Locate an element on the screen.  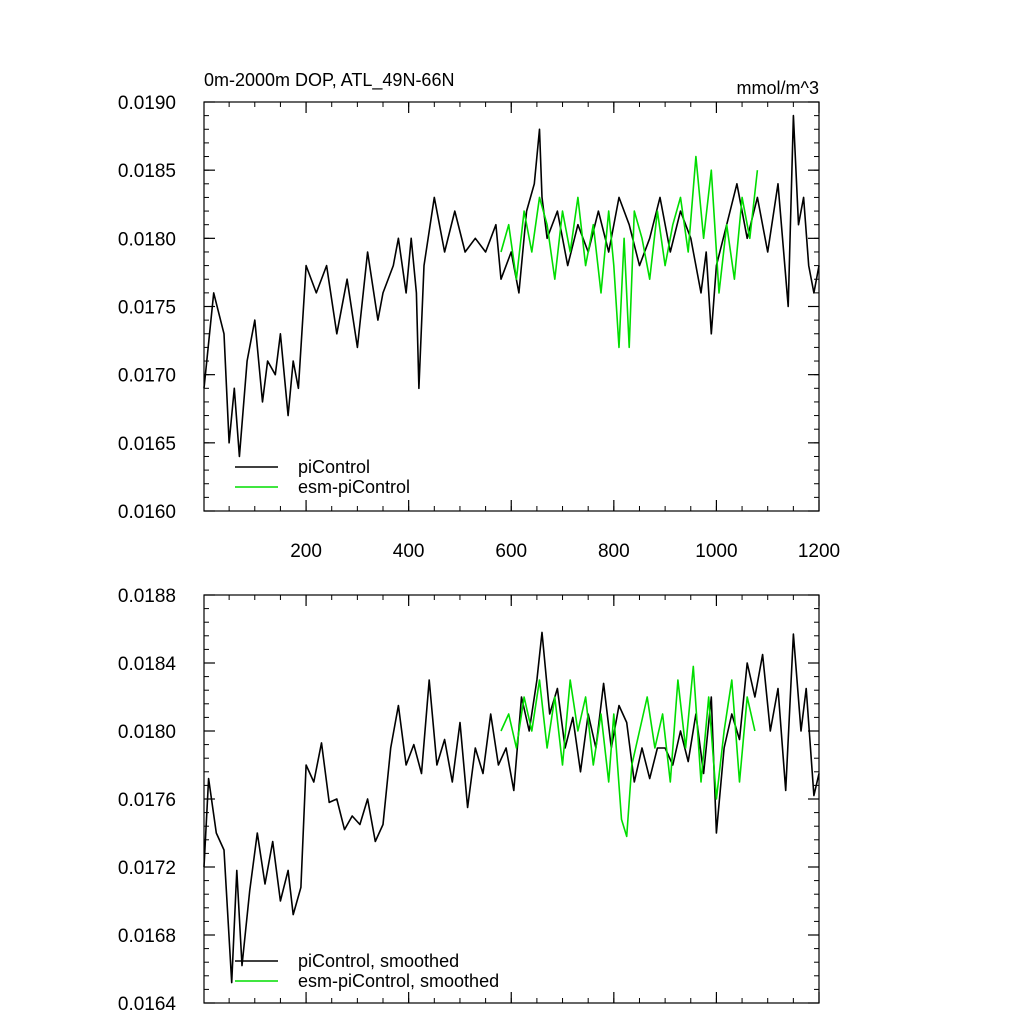
y-tick-label: 0.0170 is located at coordinates (147, 376).